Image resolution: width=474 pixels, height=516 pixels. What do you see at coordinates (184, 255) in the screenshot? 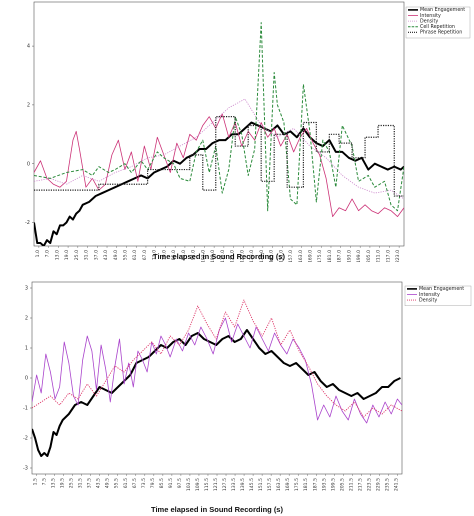
I see `x-tick-label: 91.0` at bounding box center [184, 255].